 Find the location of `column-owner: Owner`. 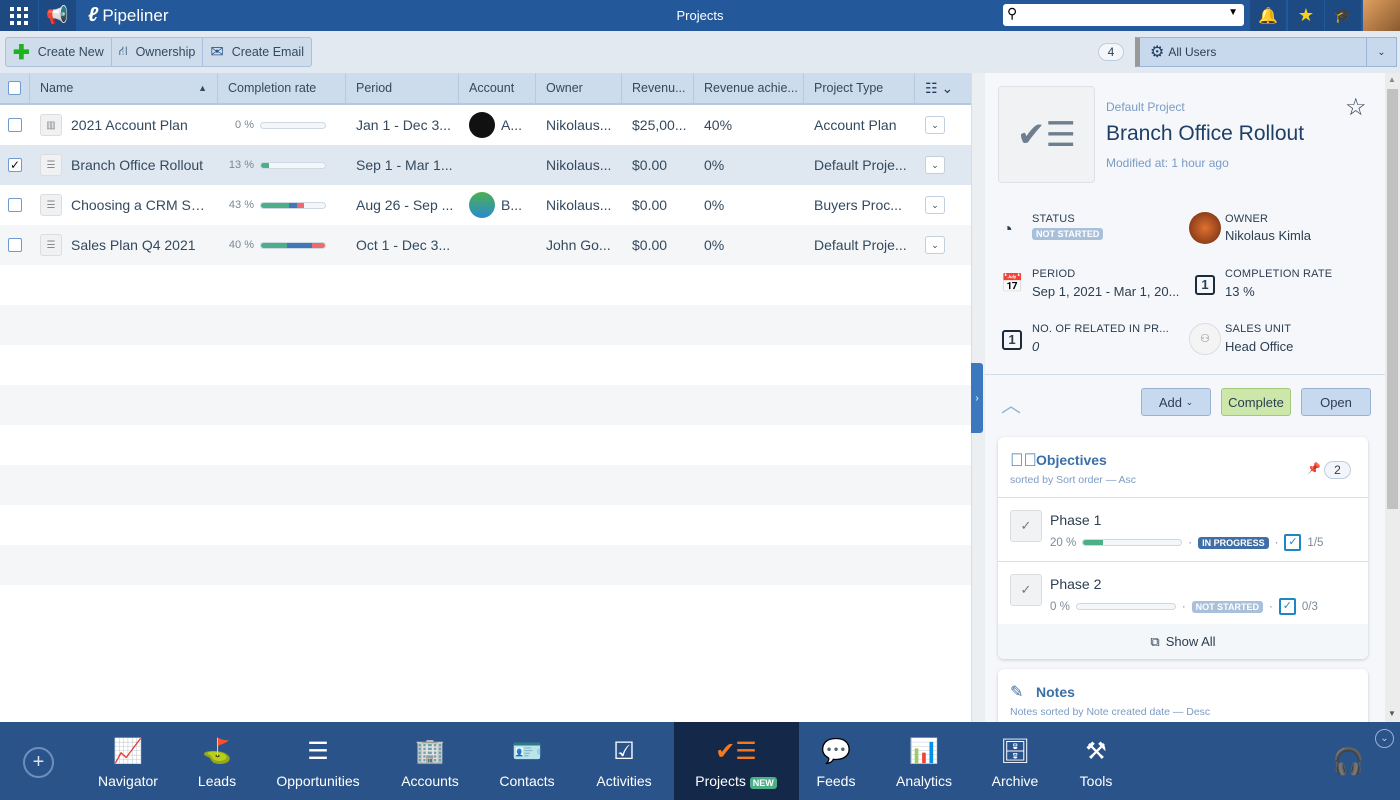

column-owner: Owner is located at coordinates (579, 88).